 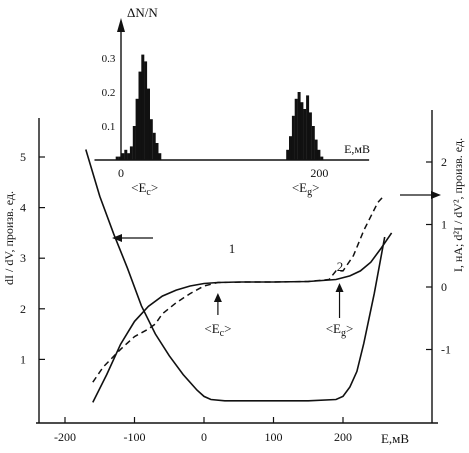 What do you see at coordinates (65, 437) in the screenshot?
I see `x-tick-label: -200` at bounding box center [65, 437].